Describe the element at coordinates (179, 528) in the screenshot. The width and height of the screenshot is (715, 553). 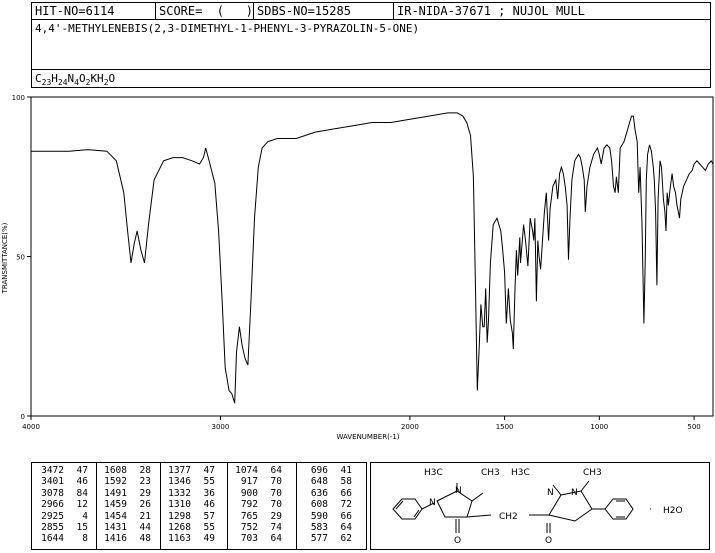
I see `peak-wavenumber: 1268` at that location.